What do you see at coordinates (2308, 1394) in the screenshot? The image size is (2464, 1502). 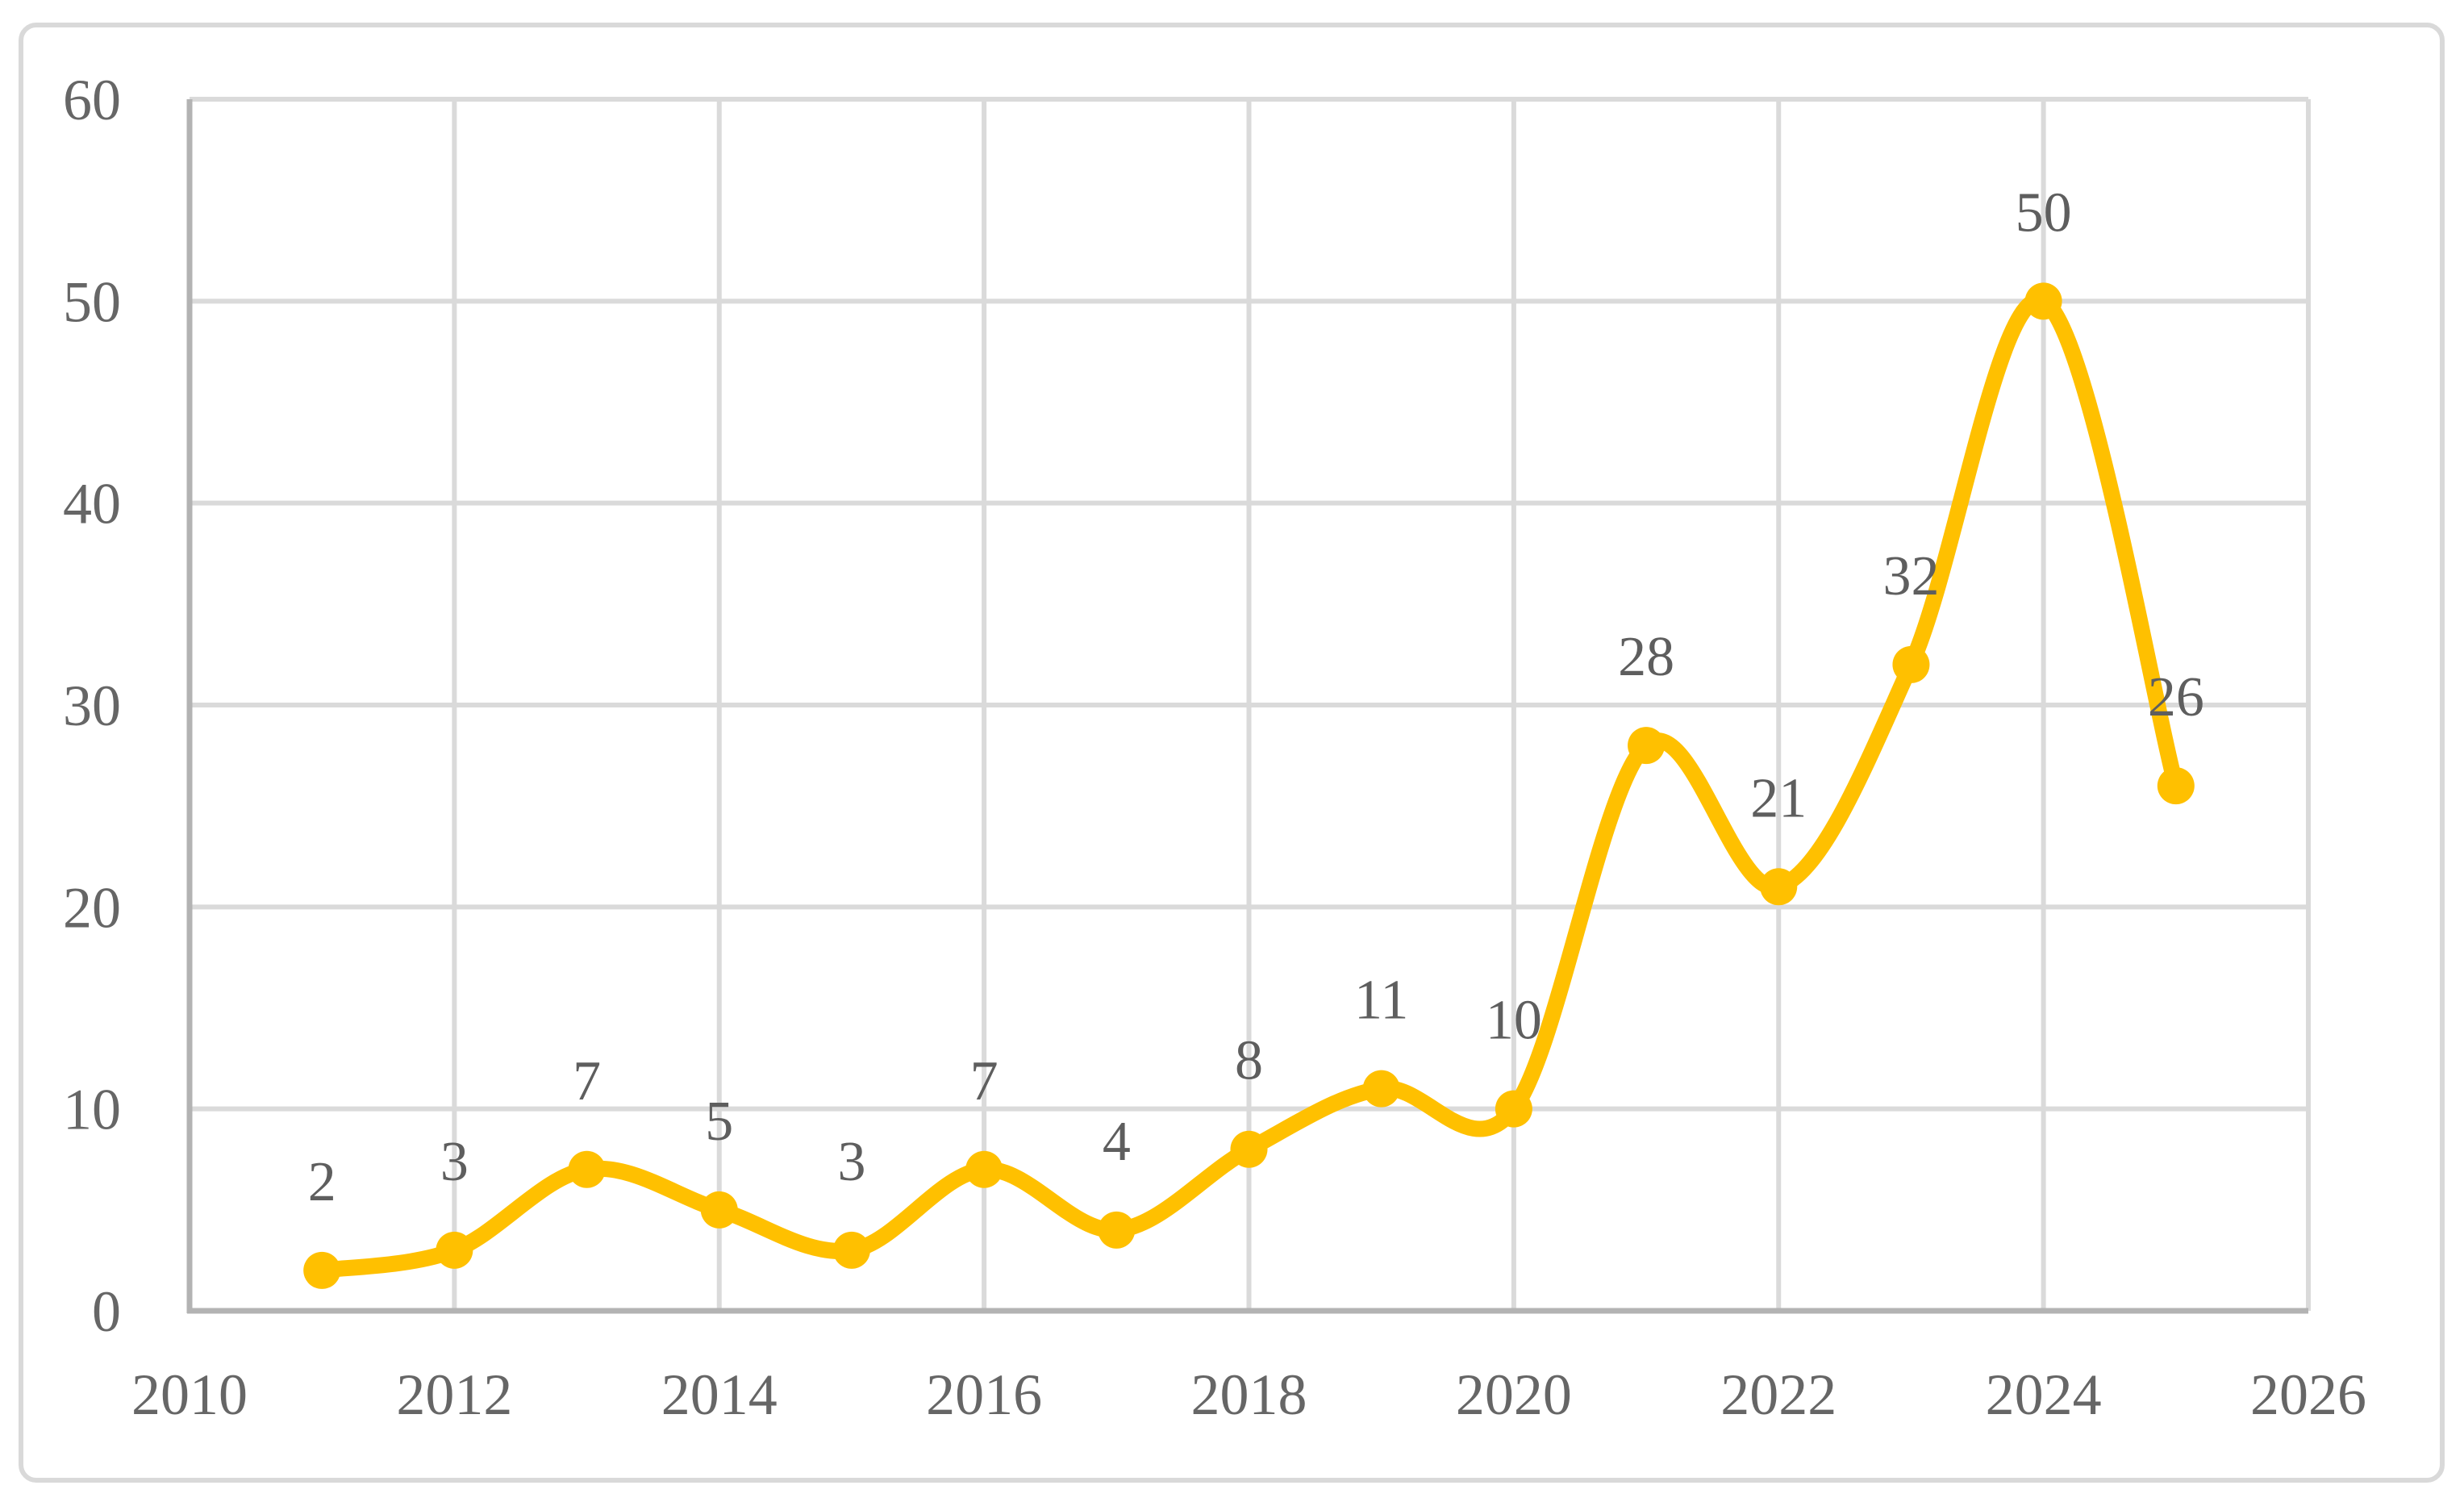 I see `x-tick-label: 2026` at bounding box center [2308, 1394].